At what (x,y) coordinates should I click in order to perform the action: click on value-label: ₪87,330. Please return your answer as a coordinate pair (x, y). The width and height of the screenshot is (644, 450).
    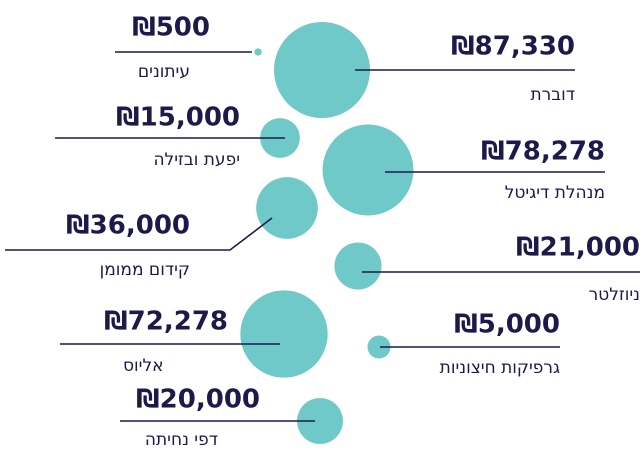
    Looking at the image, I should click on (513, 47).